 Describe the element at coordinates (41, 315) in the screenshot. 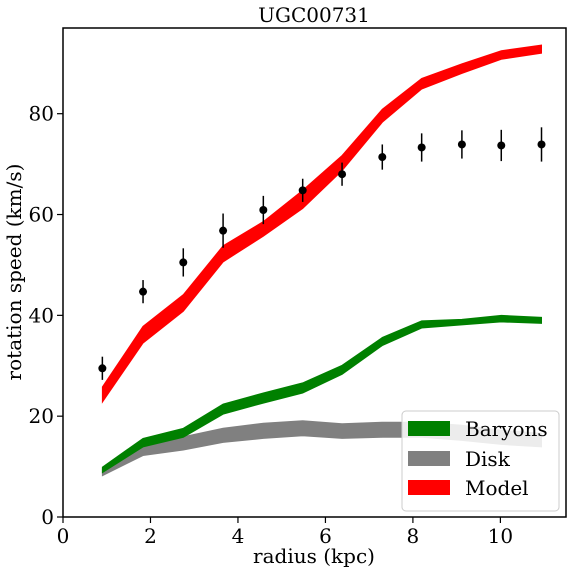

I see `y-tick-label: 40` at that location.